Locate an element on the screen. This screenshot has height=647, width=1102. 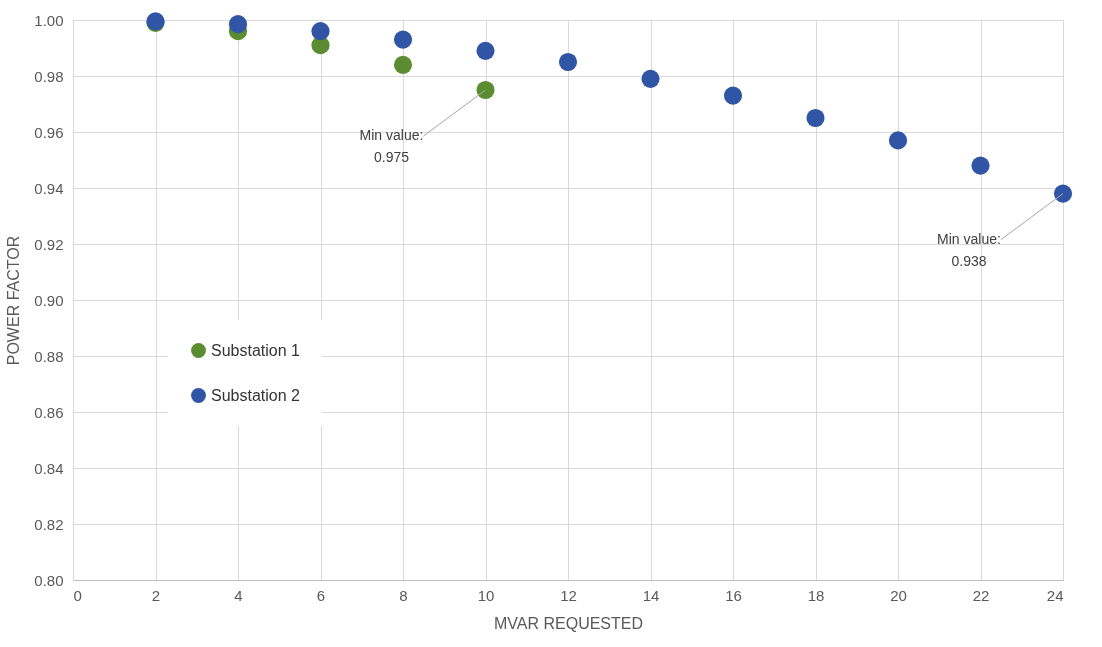
legend-label: Substation 1 is located at coordinates (256, 350).